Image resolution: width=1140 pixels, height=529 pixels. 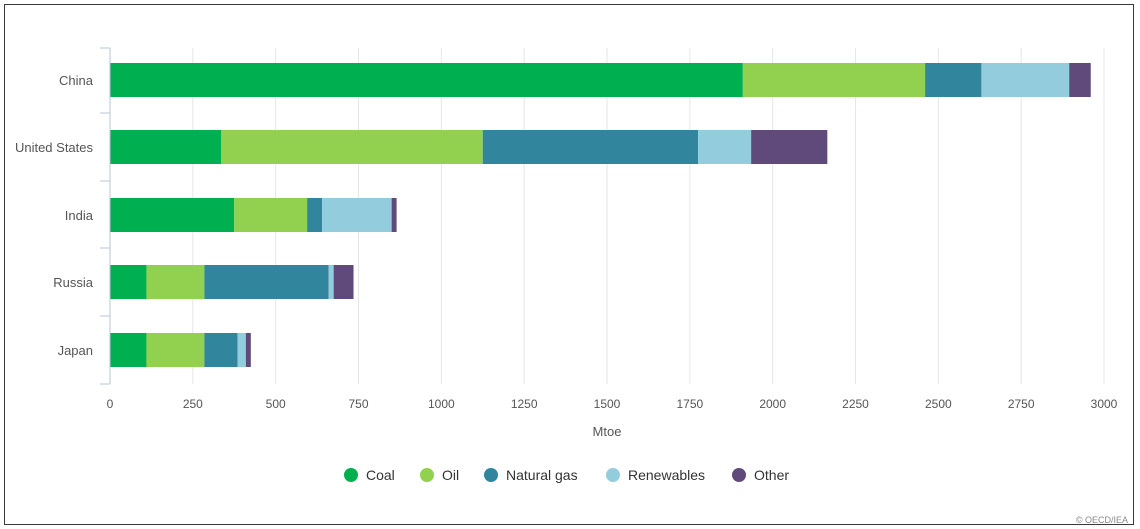 I want to click on legend-item: Renewables, so click(x=666, y=475).